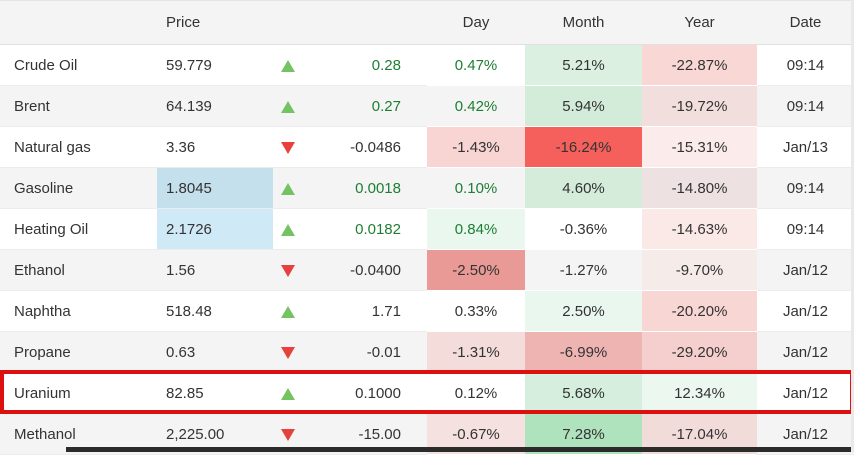 This screenshot has height=455, width=854. What do you see at coordinates (476, 188) in the screenshot?
I see `day-cell: 0.10%` at bounding box center [476, 188].